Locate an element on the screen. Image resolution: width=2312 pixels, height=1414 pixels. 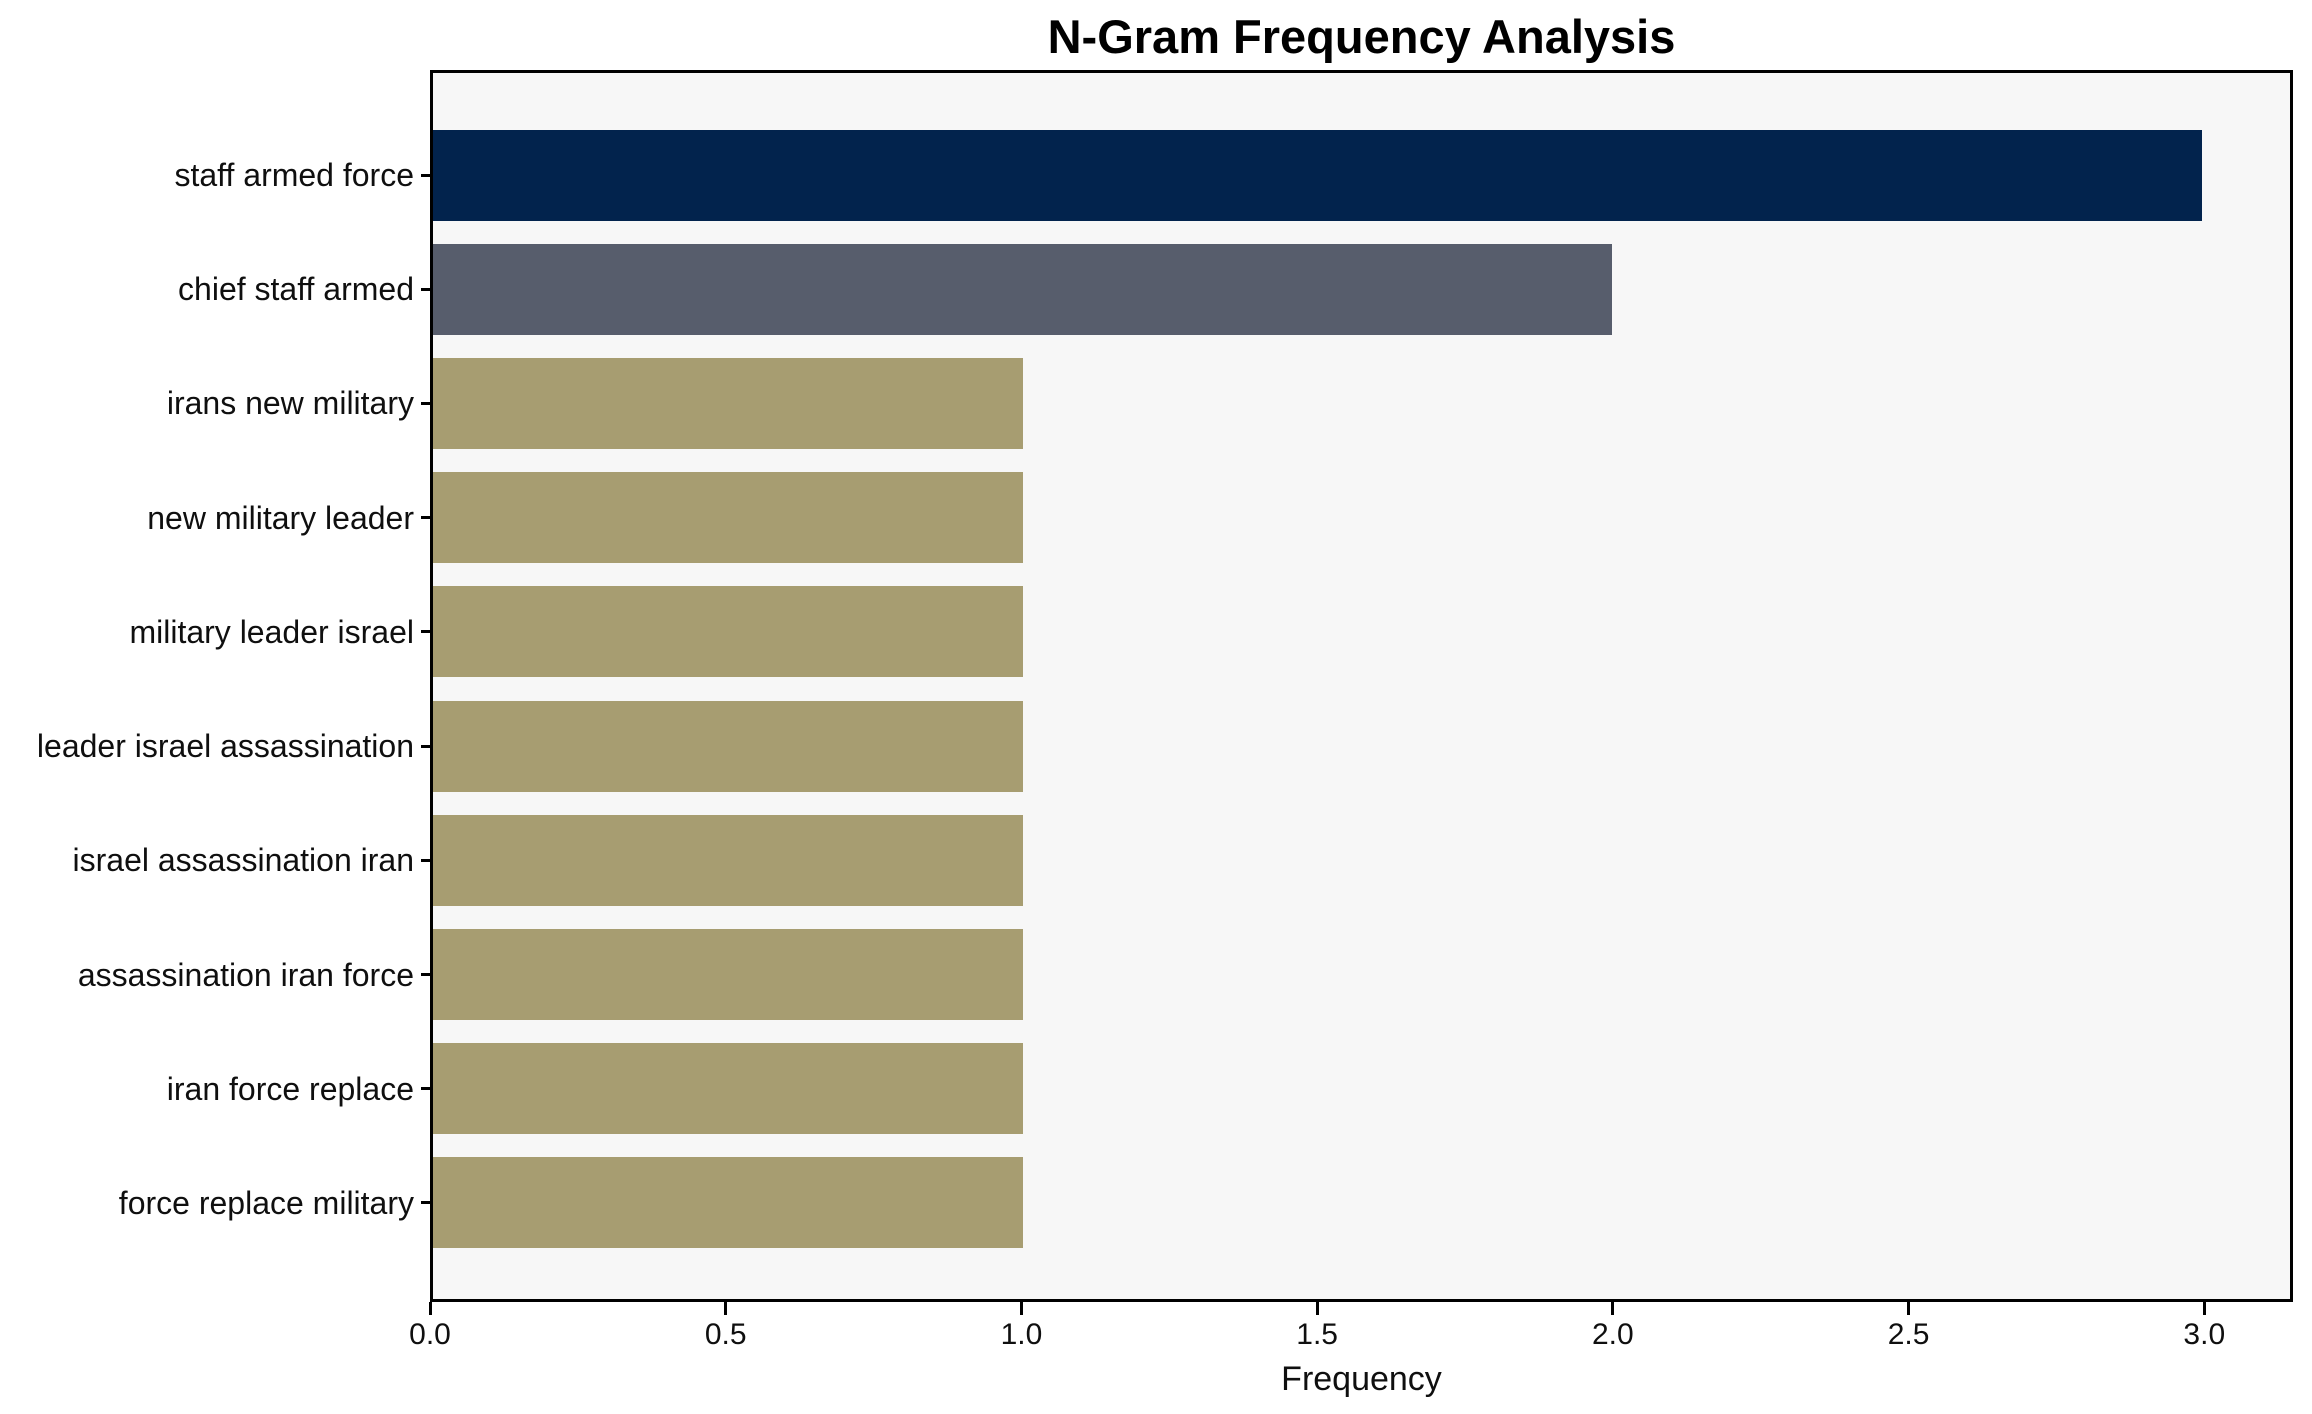
y-tick-label: leader israel assassination is located at coordinates (225, 746).